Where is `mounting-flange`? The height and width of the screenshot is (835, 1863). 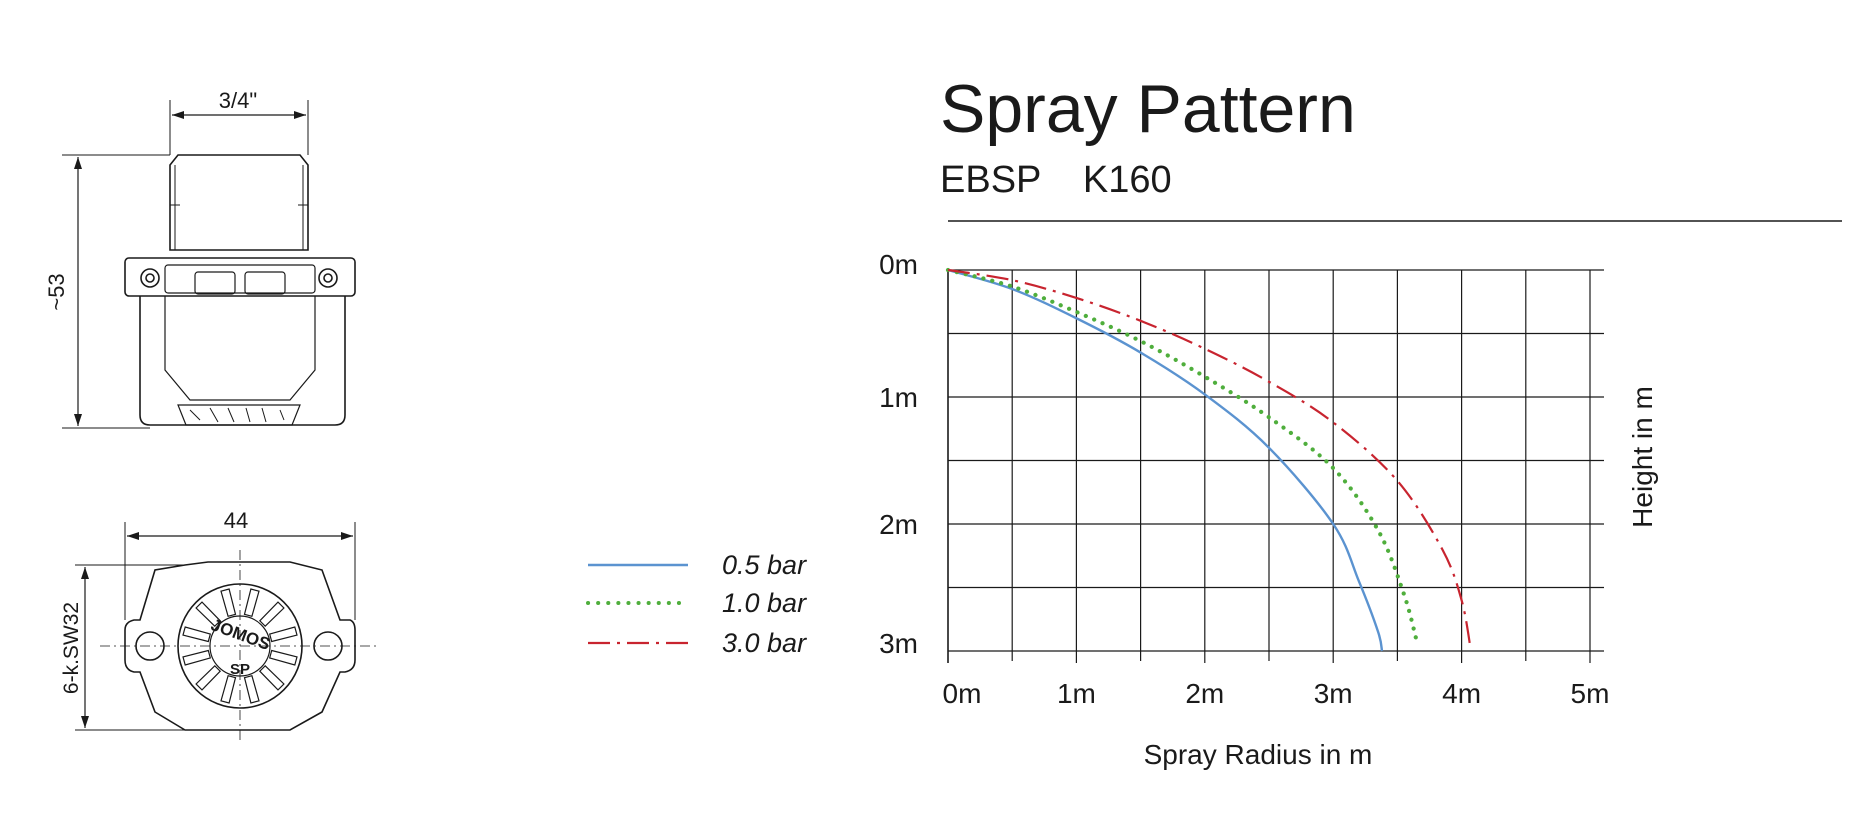 mounting-flange is located at coordinates (240, 277).